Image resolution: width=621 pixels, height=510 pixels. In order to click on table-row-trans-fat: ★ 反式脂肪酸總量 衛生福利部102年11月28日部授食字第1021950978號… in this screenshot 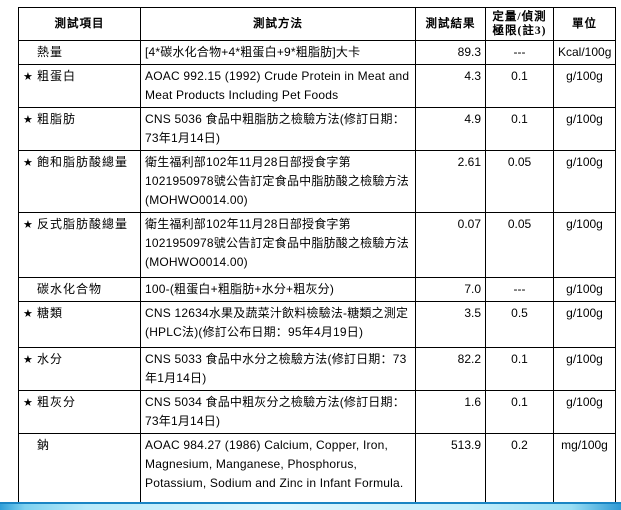, I will do `click(317, 245)`.